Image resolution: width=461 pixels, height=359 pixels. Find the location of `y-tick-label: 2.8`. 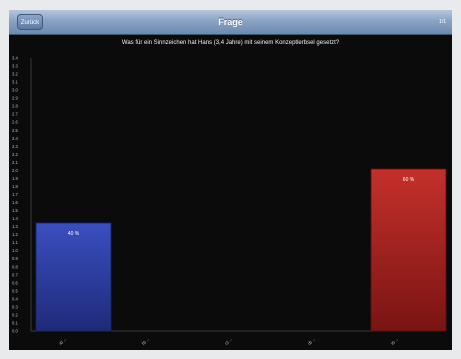

y-tick-label: 2.8 is located at coordinates (15, 106).